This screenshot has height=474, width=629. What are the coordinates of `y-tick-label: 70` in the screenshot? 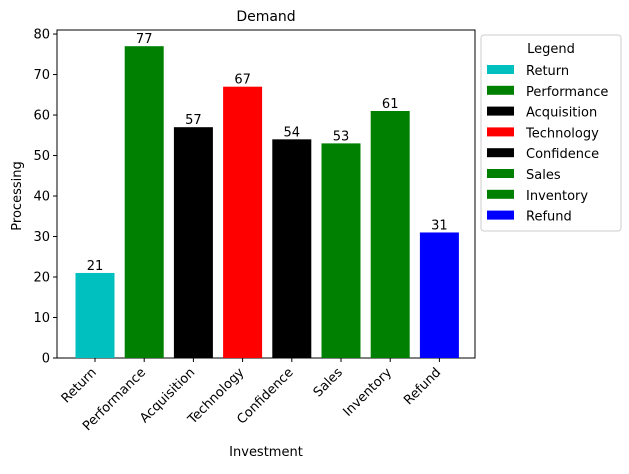 It's located at (41, 75).